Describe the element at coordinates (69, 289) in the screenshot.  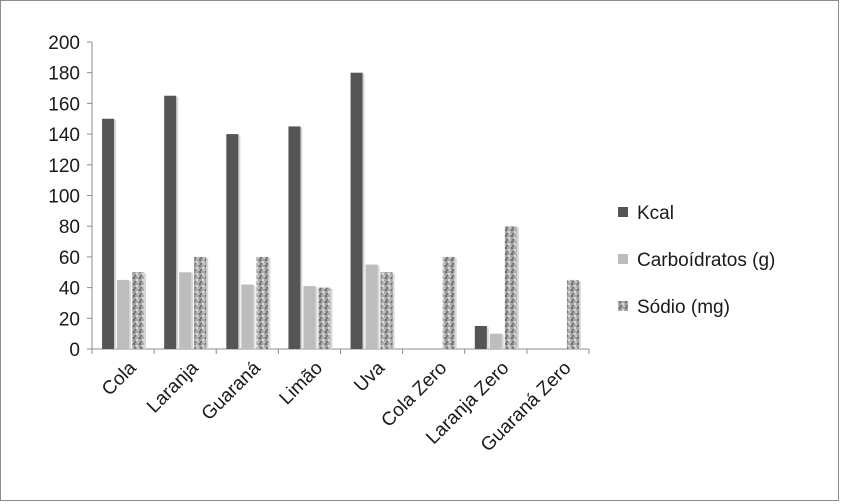
I see `y-tick-label: 40` at that location.